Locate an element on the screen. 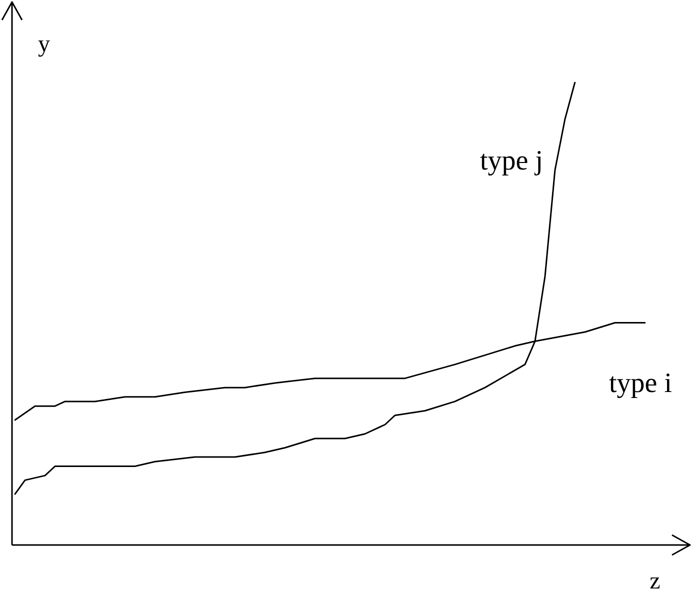 Image resolution: width=694 pixels, height=600 pixels. y-axis-title: y is located at coordinates (44, 44).